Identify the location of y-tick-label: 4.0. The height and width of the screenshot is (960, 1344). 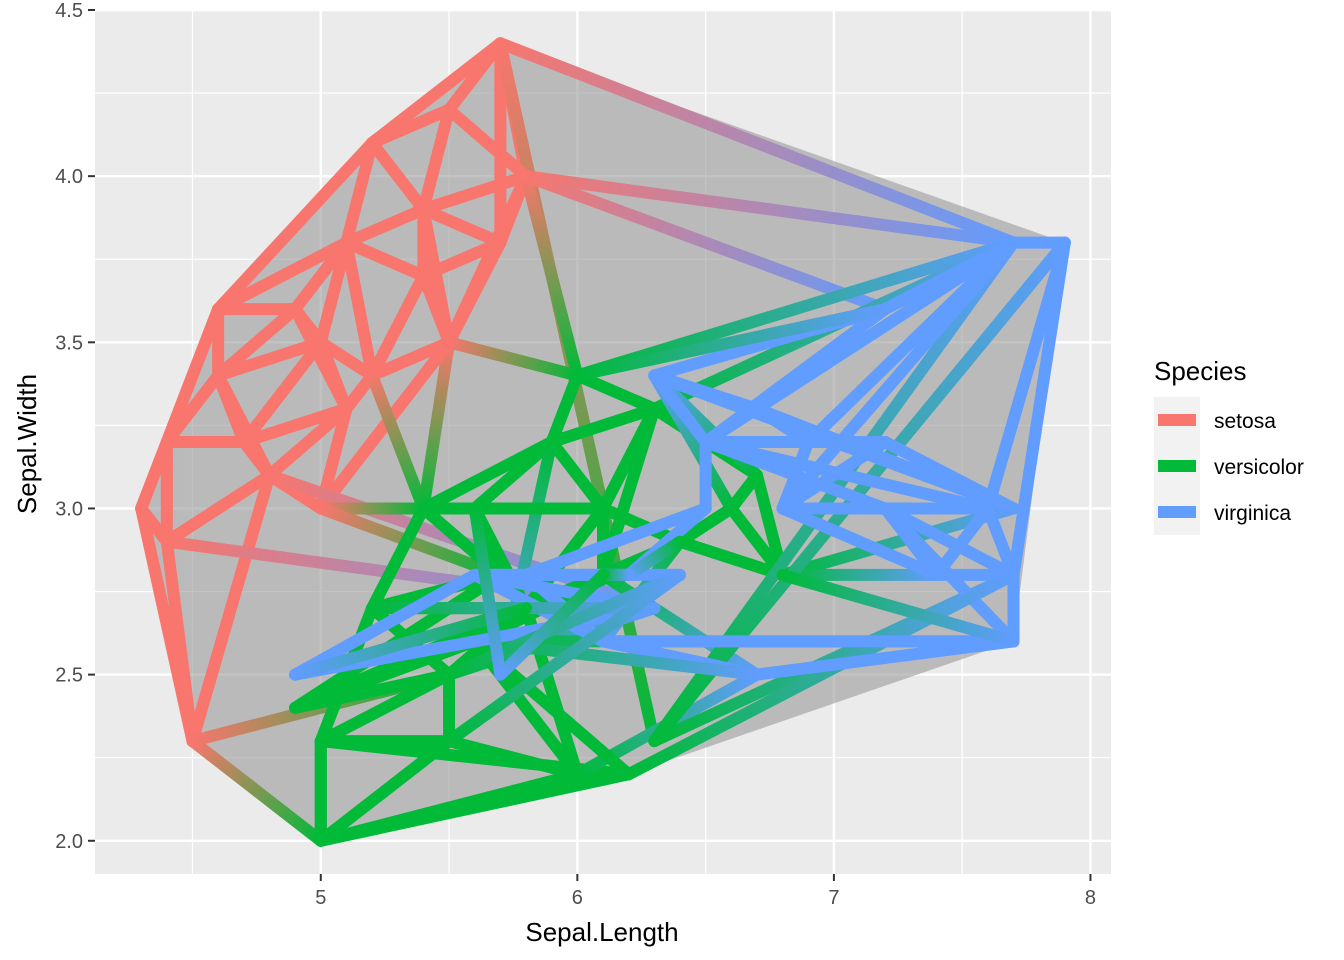
(69, 177).